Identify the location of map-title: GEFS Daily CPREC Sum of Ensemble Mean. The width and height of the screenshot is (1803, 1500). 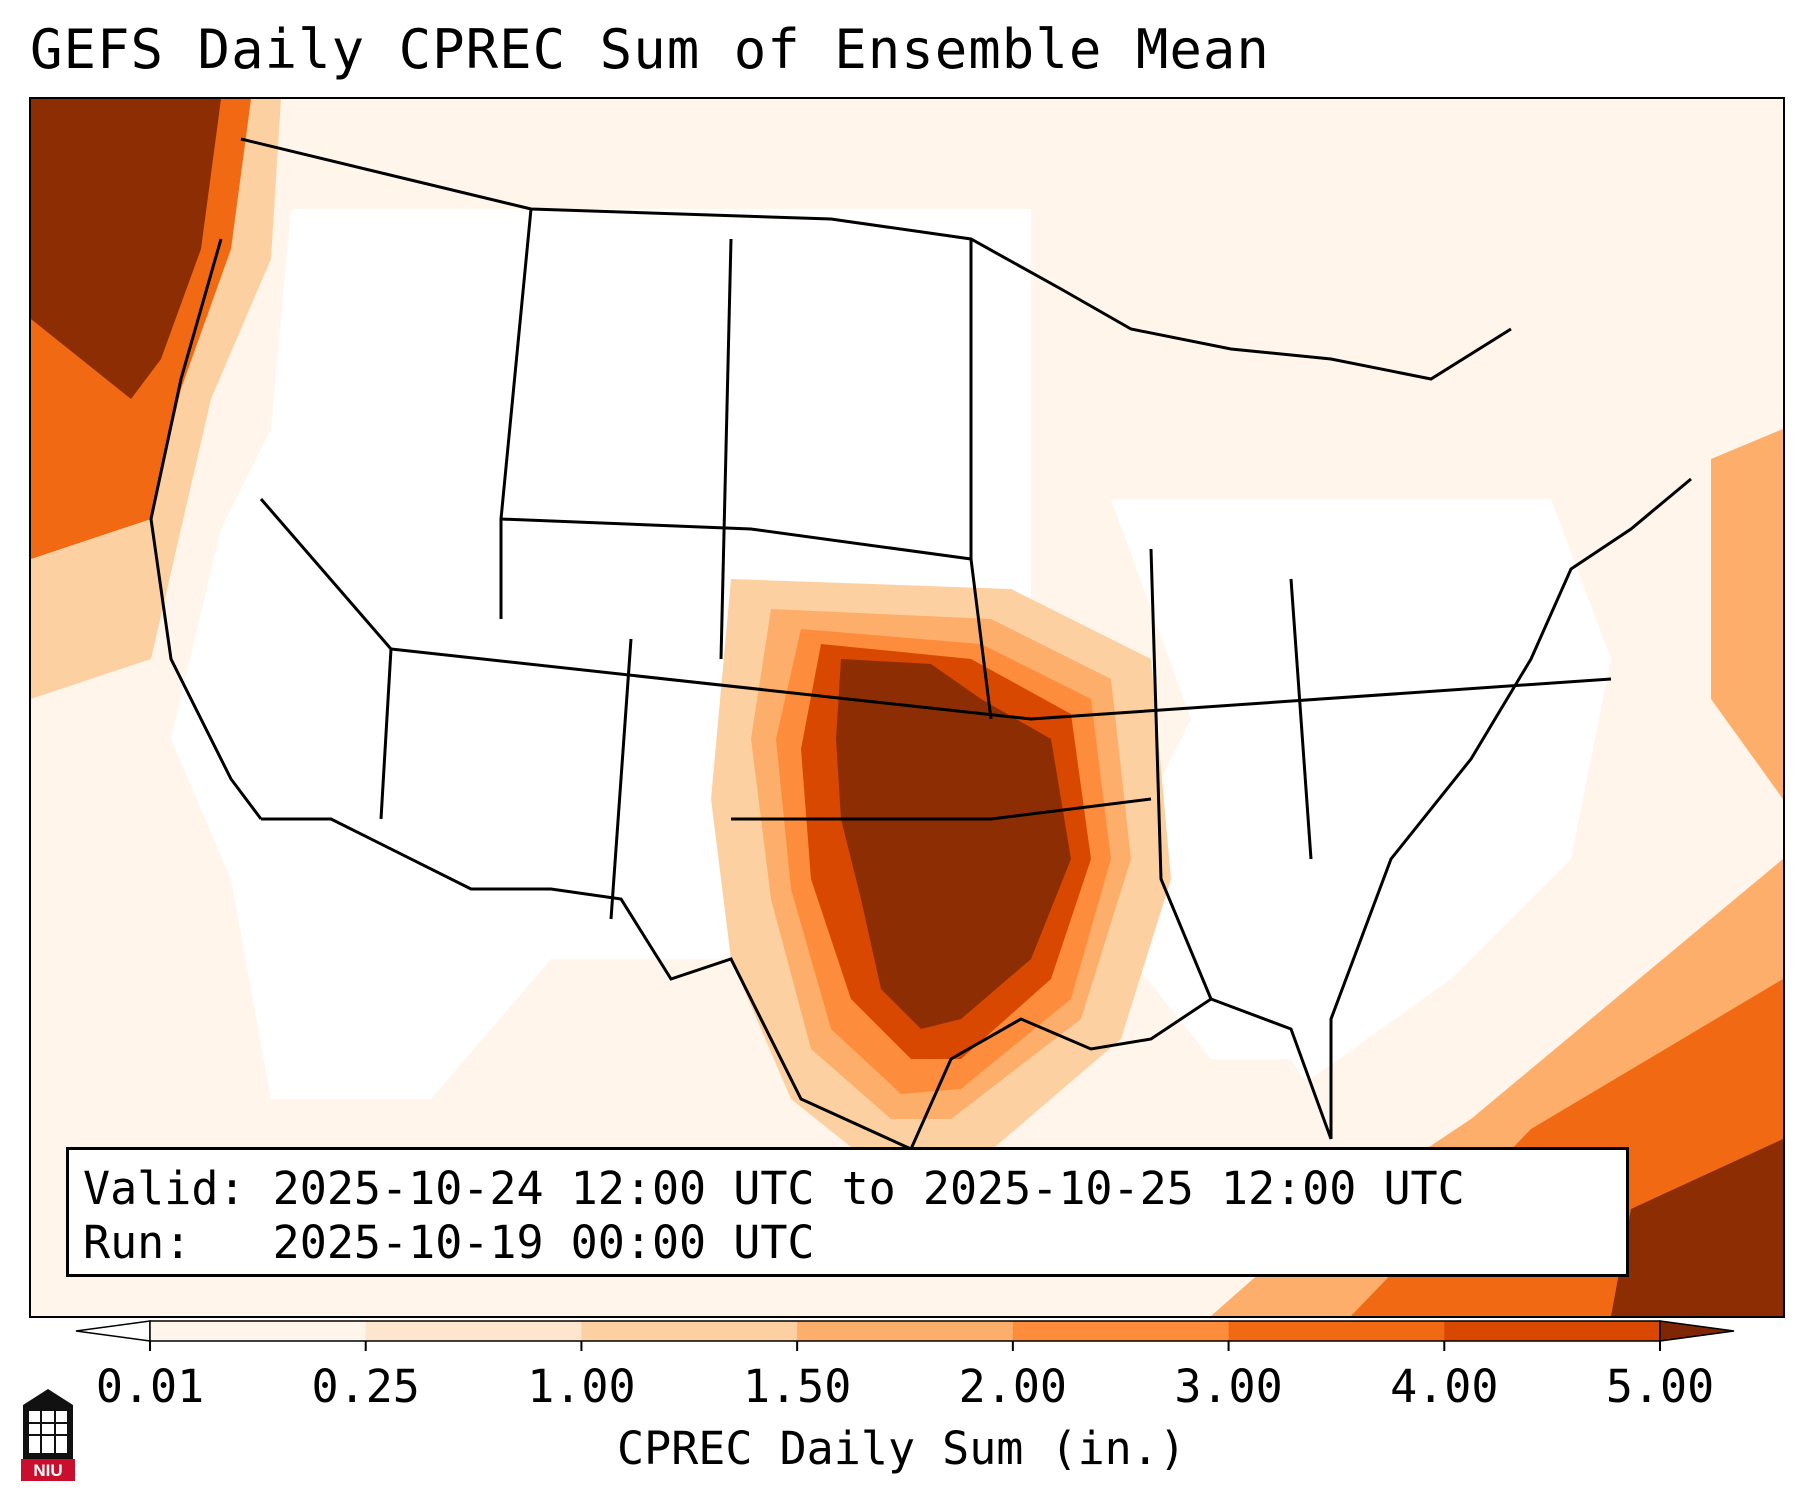
(650, 49).